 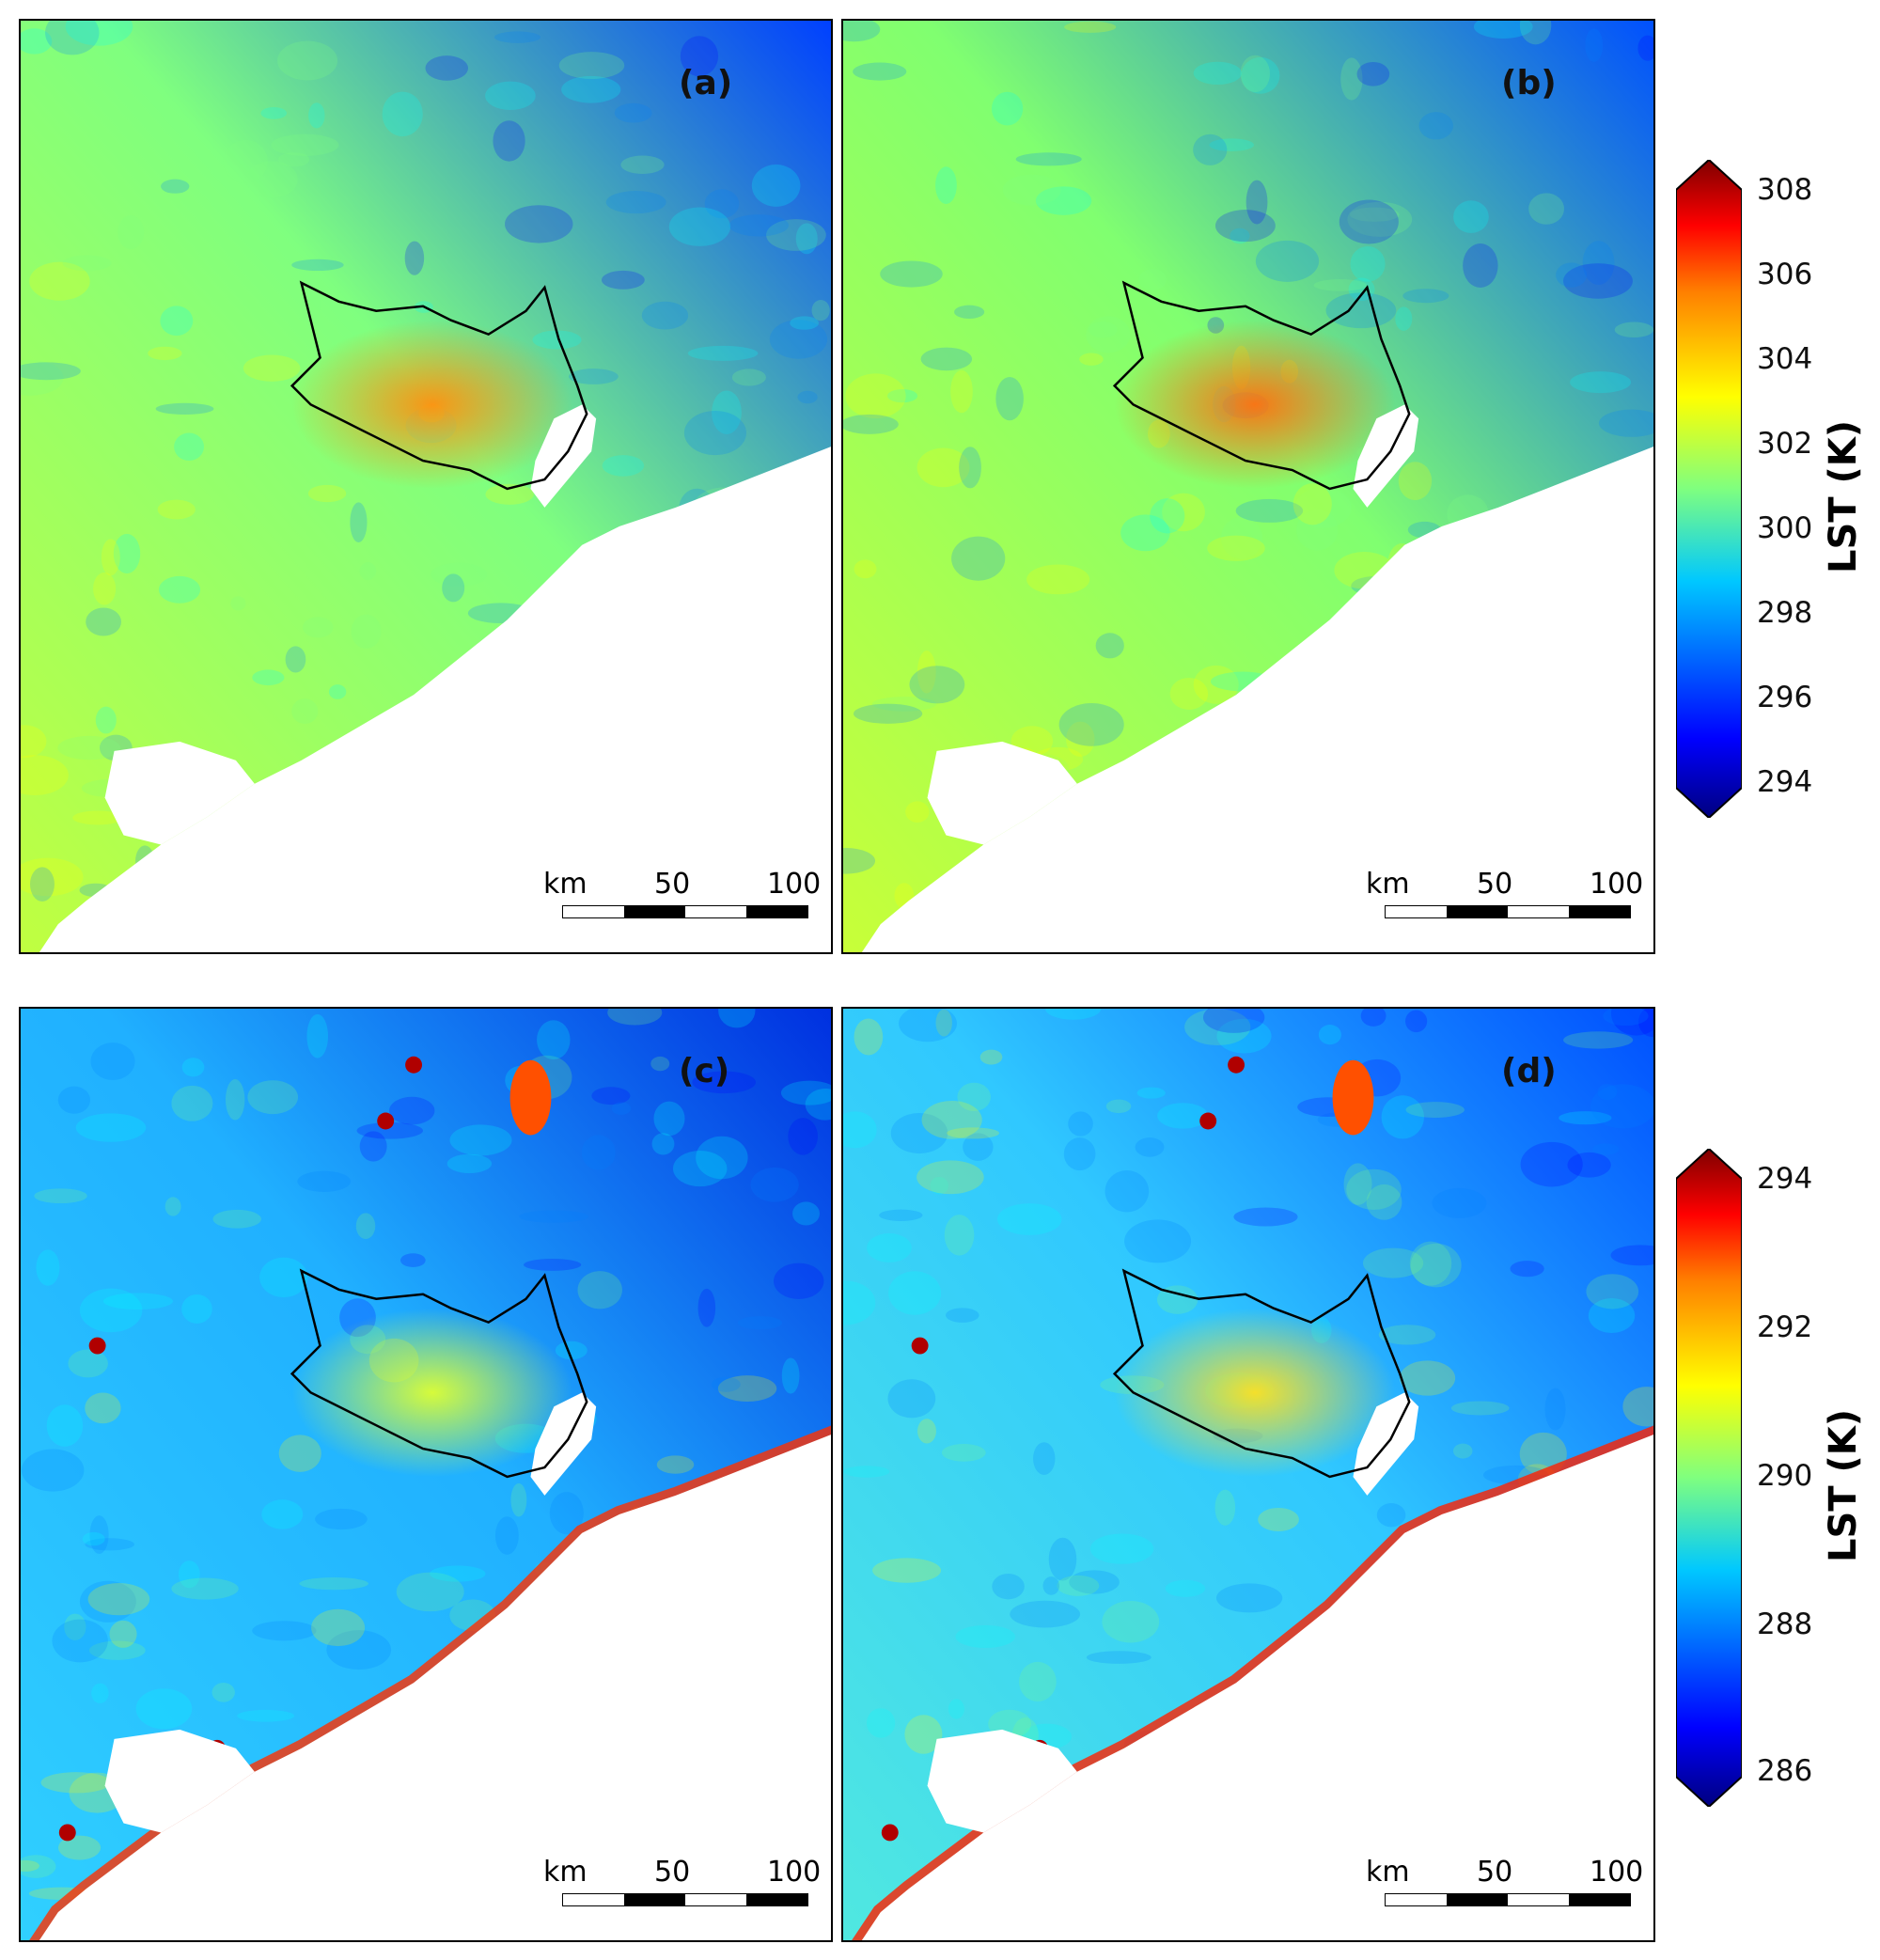 What do you see at coordinates (1529, 83) in the screenshot?
I see `panel-label-b: (b)` at bounding box center [1529, 83].